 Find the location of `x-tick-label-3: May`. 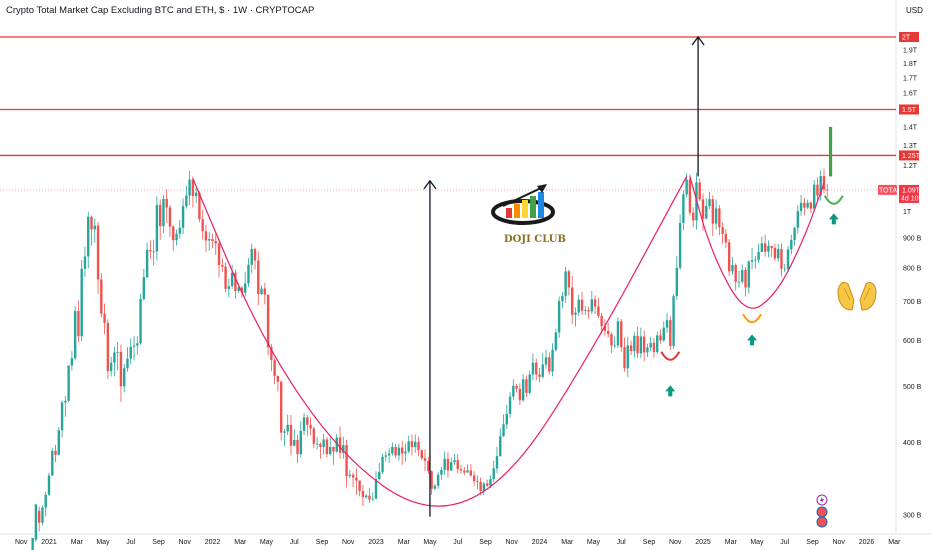

x-tick-label-3: May is located at coordinates (103, 542).